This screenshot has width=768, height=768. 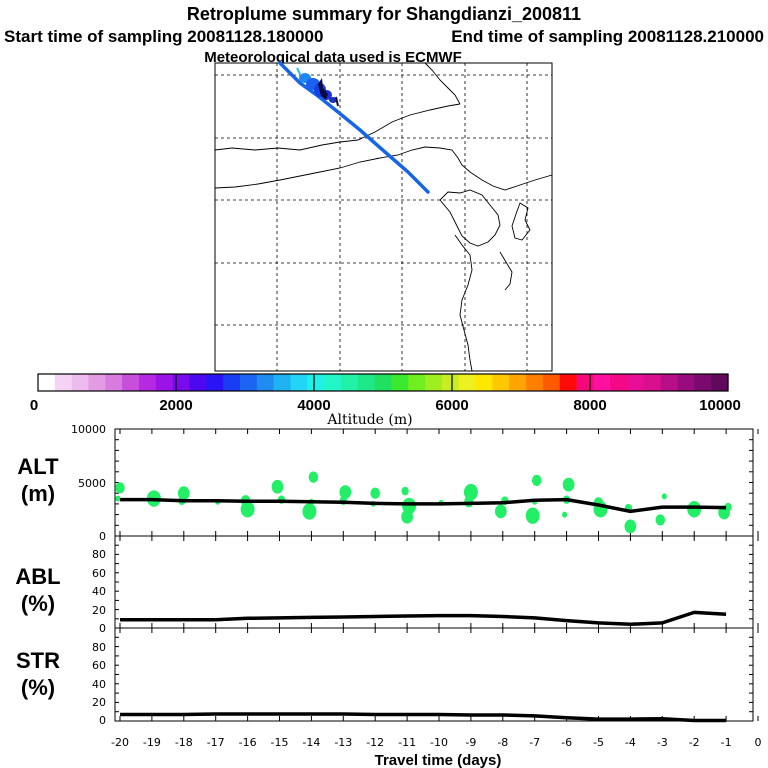 I want to click on x-tick-label: -6, so click(x=566, y=742).